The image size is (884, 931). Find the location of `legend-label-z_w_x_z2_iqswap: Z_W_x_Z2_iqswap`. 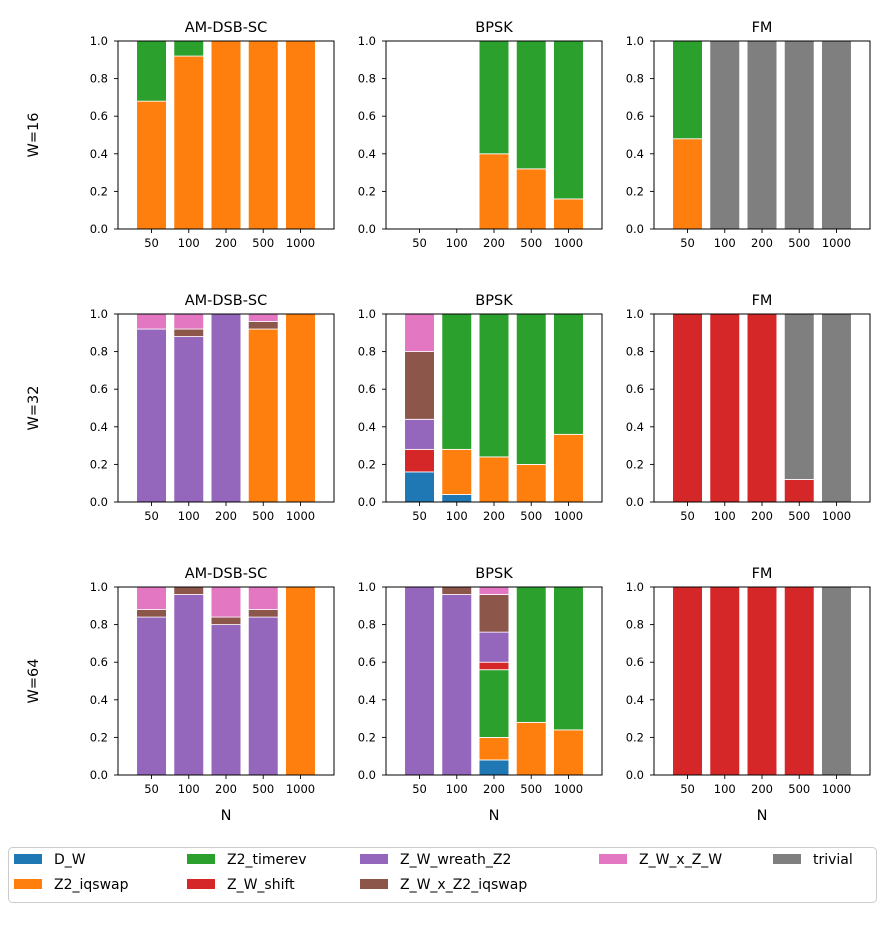

legend-label-z_w_x_z2_iqswap: Z_W_x_Z2_iqswap is located at coordinates (463, 885).